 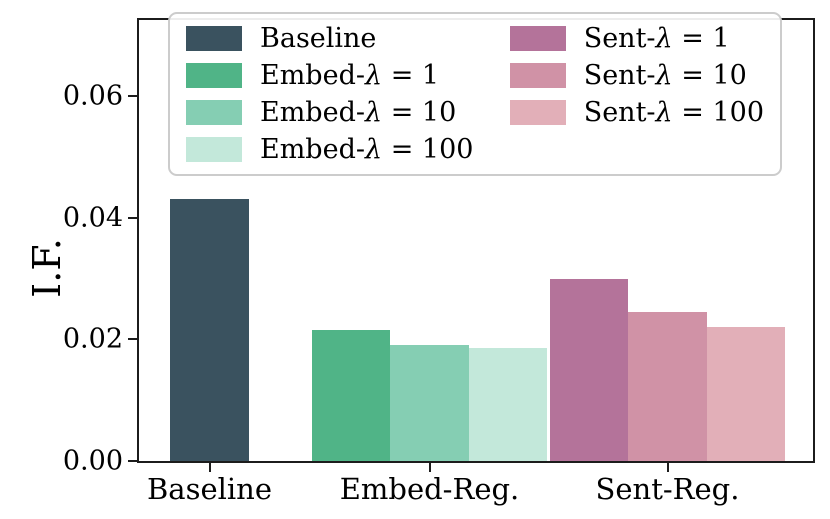 I want to click on legend-item: Sent-λ = 10, so click(x=636, y=75).